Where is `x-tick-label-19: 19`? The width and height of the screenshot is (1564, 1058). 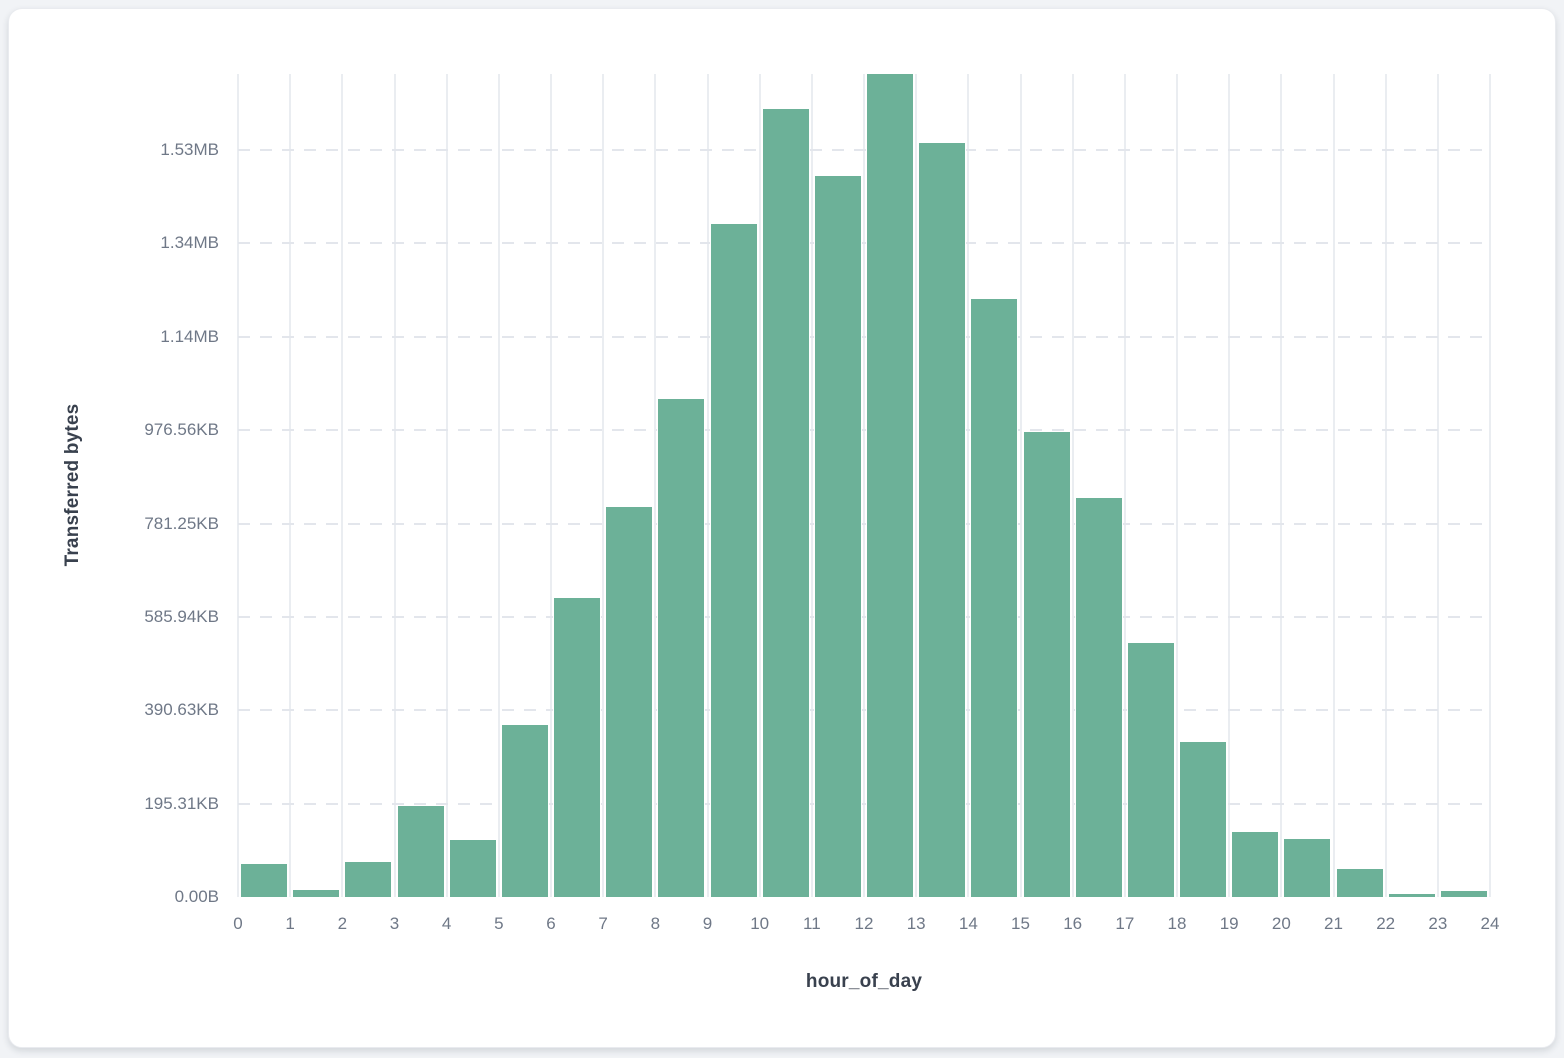
x-tick-label-19: 19 is located at coordinates (1229, 923).